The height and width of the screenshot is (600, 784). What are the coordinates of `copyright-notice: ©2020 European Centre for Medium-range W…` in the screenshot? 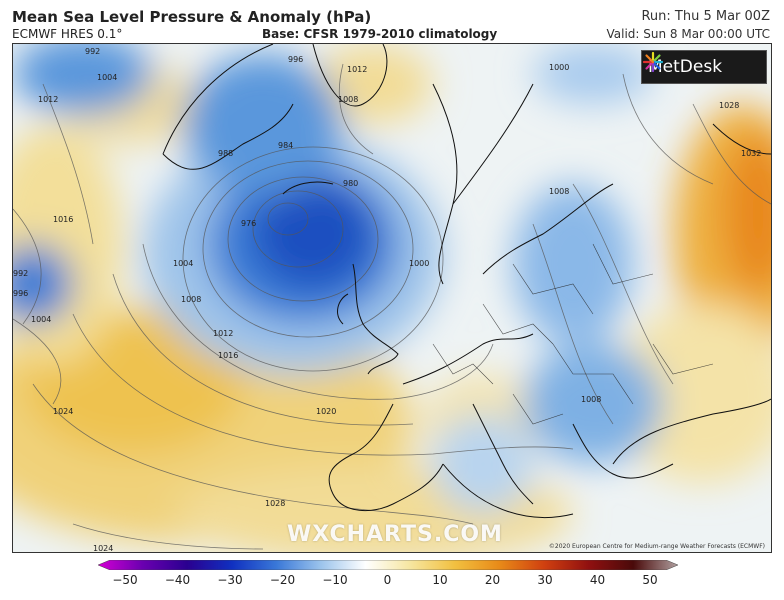 It's located at (656, 546).